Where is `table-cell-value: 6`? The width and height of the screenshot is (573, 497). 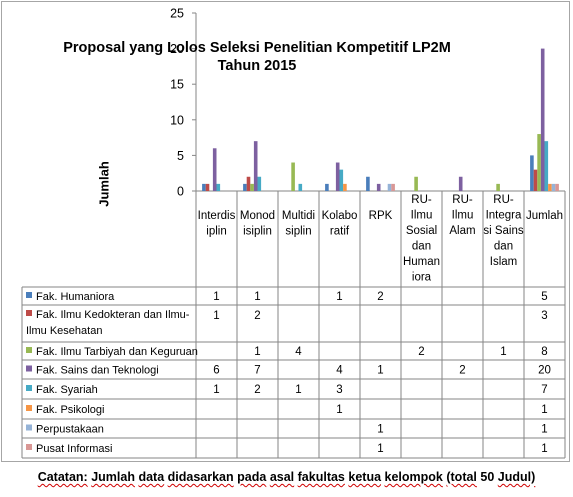 table-cell-value: 6 is located at coordinates (216, 371).